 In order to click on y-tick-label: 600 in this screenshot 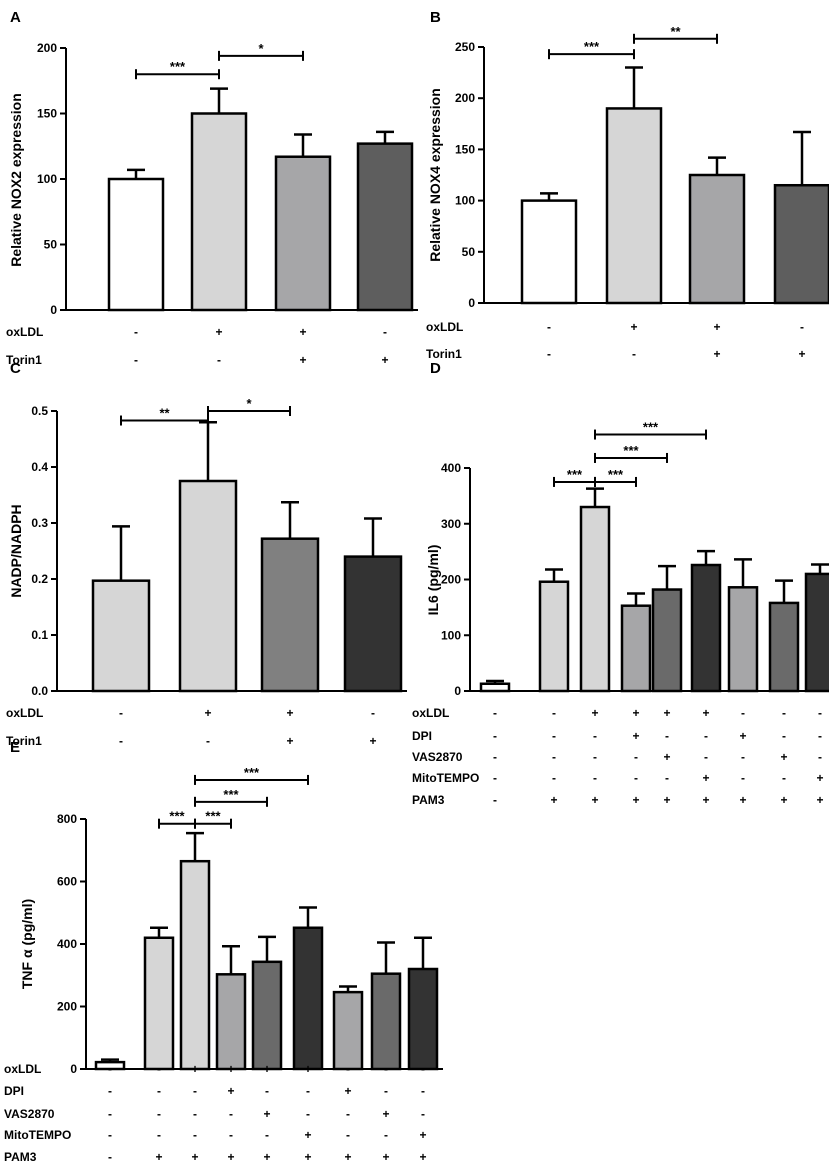, I will do `click(67, 882)`.